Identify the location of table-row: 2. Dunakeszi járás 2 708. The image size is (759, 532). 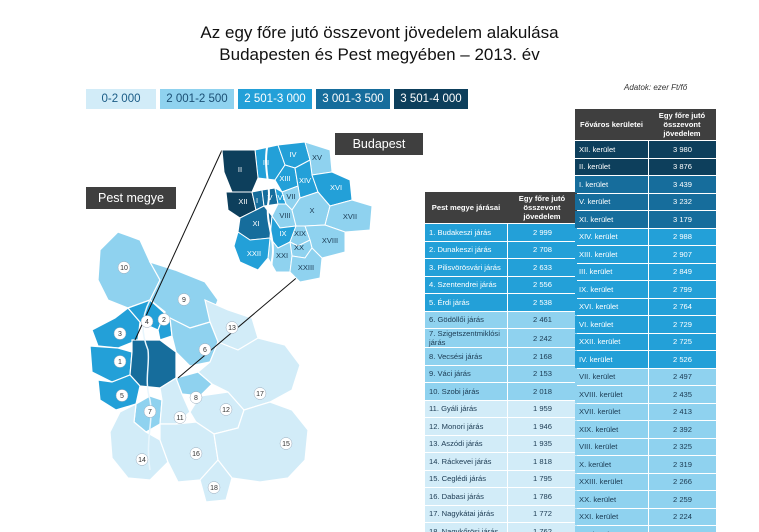
(501, 249).